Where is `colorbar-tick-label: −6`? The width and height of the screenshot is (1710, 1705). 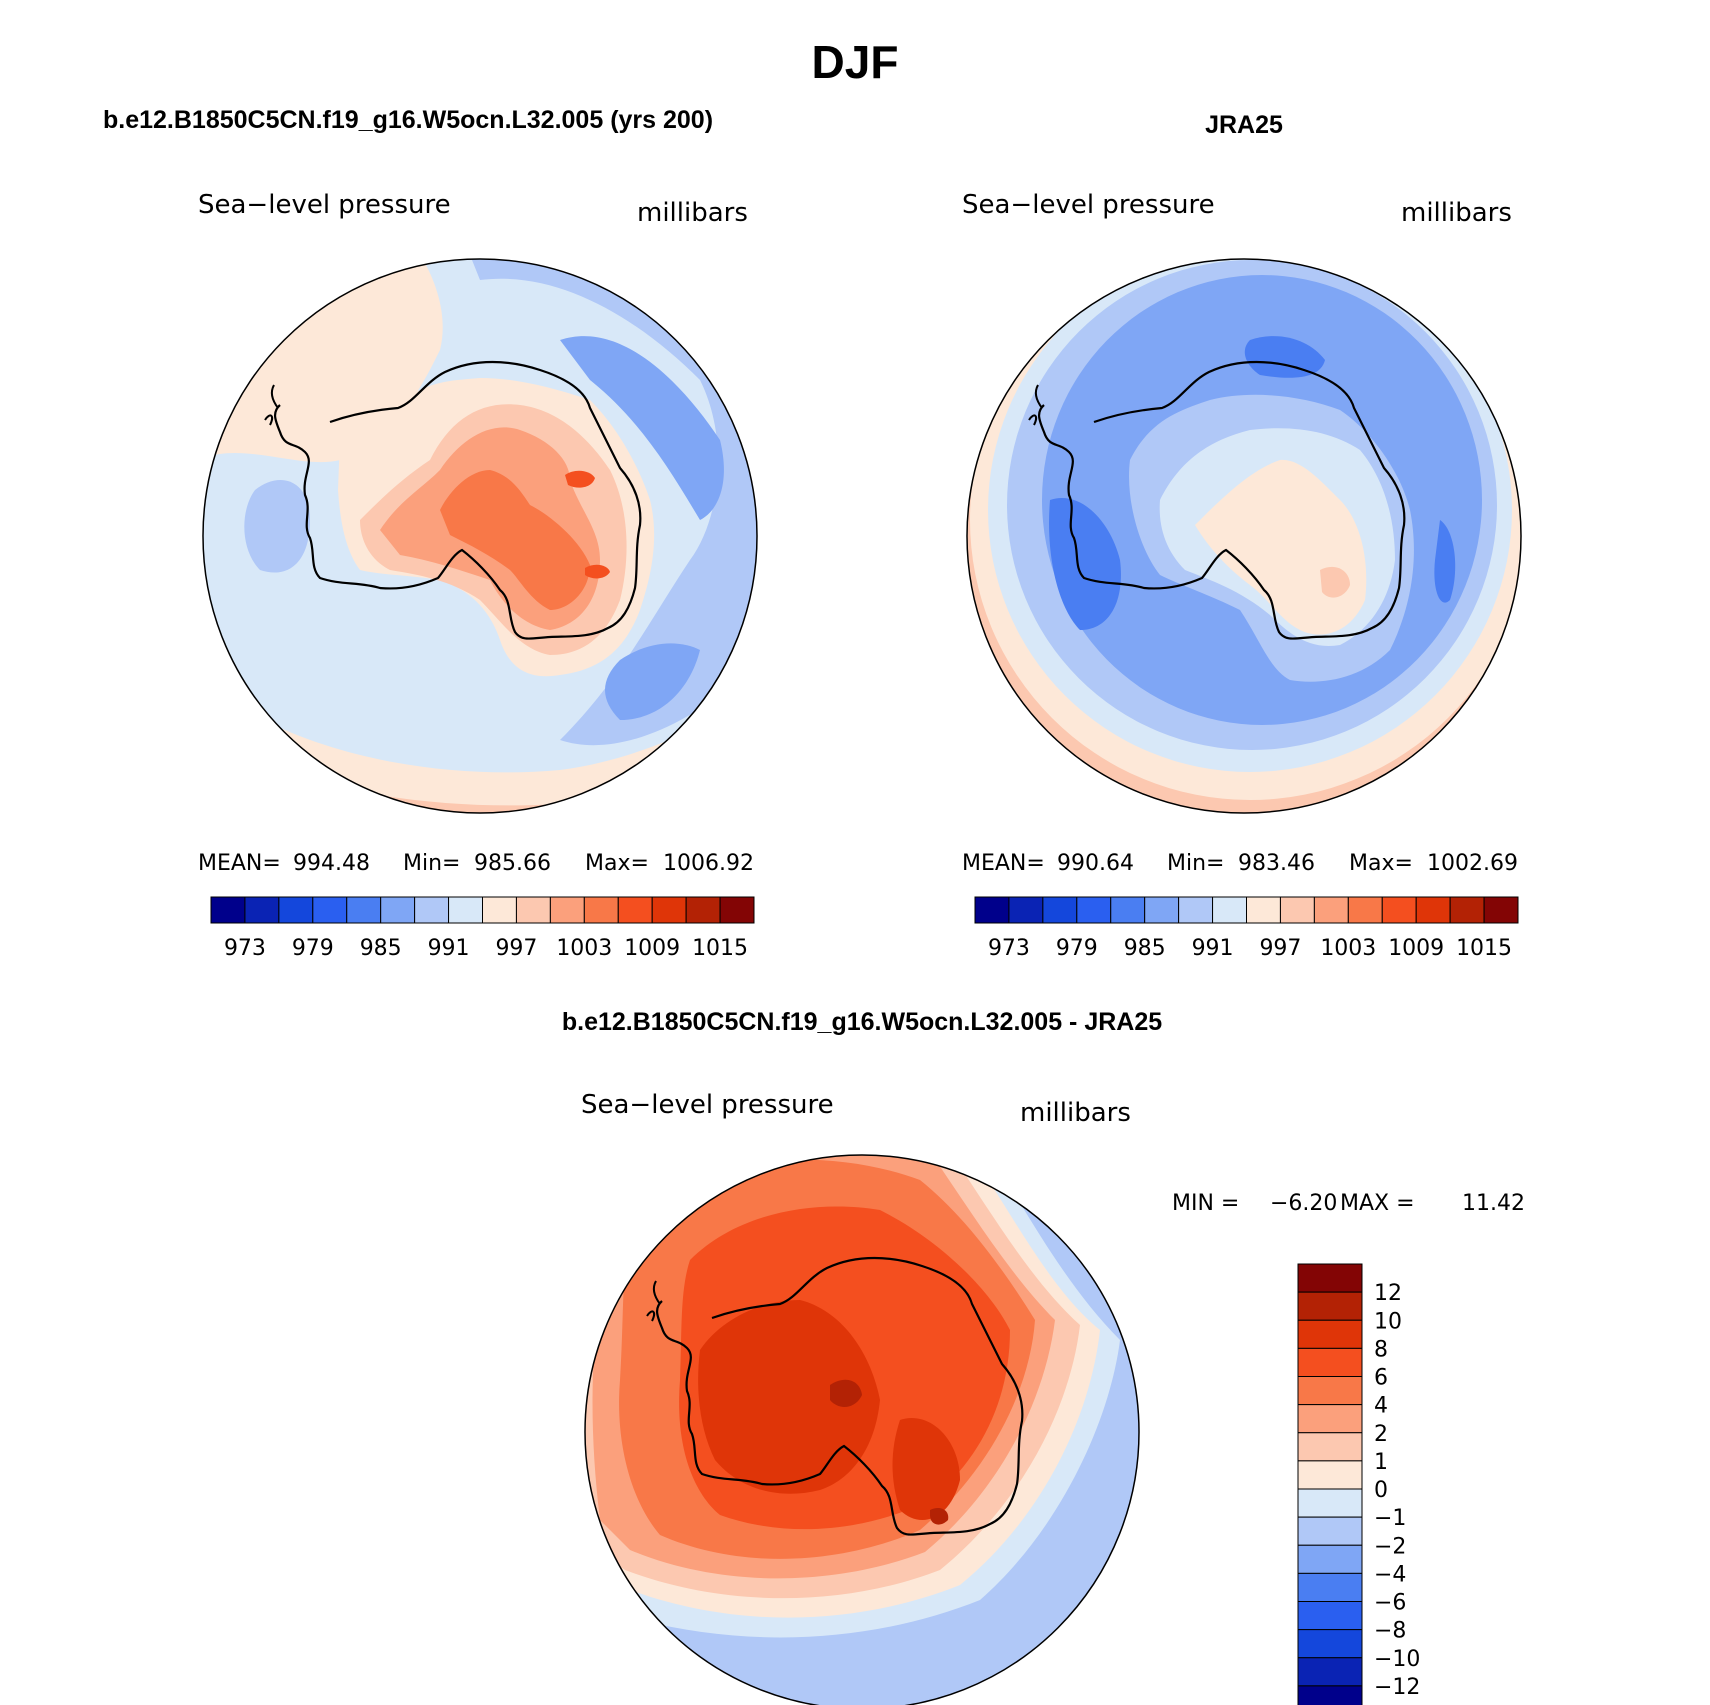 colorbar-tick-label: −6 is located at coordinates (1390, 1603).